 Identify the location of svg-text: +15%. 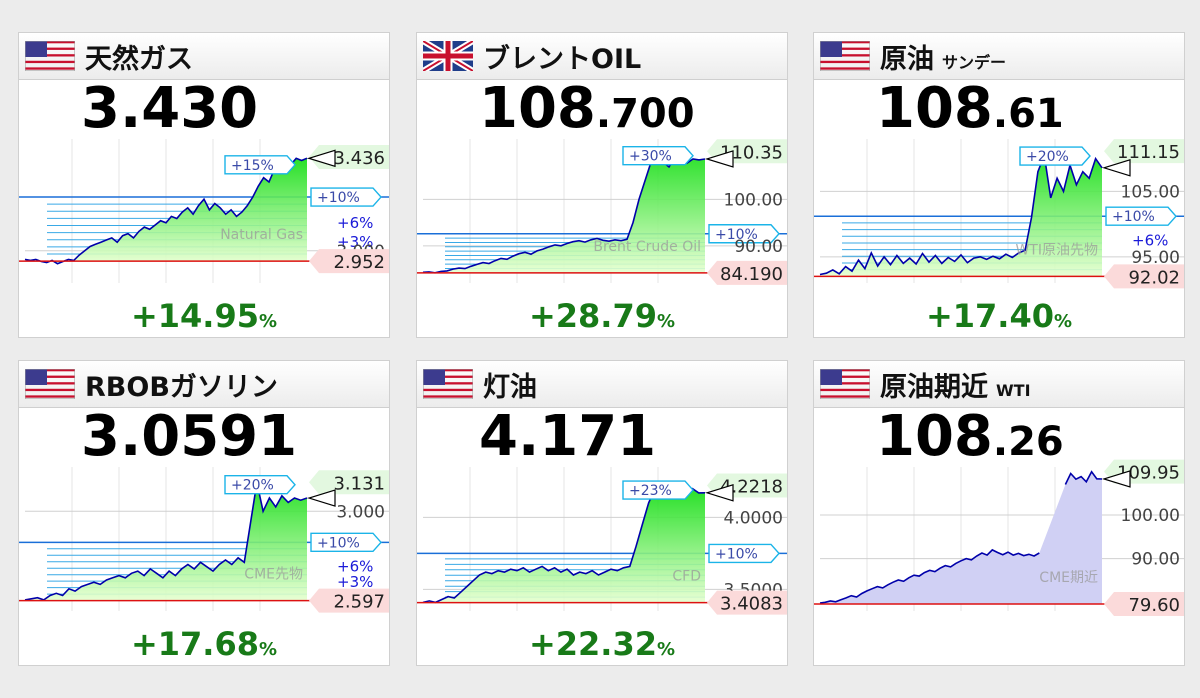
(252, 166).